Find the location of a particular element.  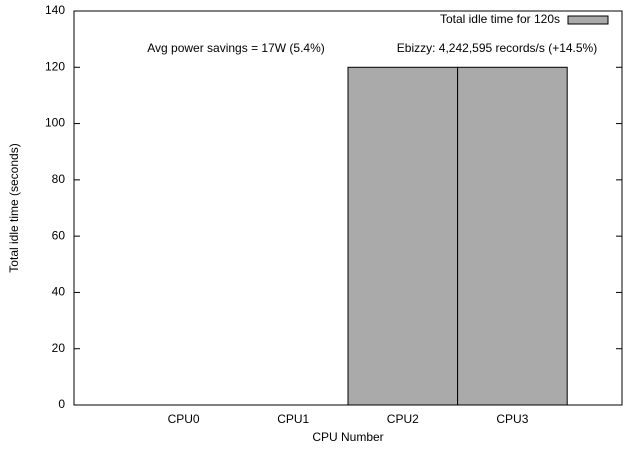

x-tick-label: CPU1 is located at coordinates (293, 419).